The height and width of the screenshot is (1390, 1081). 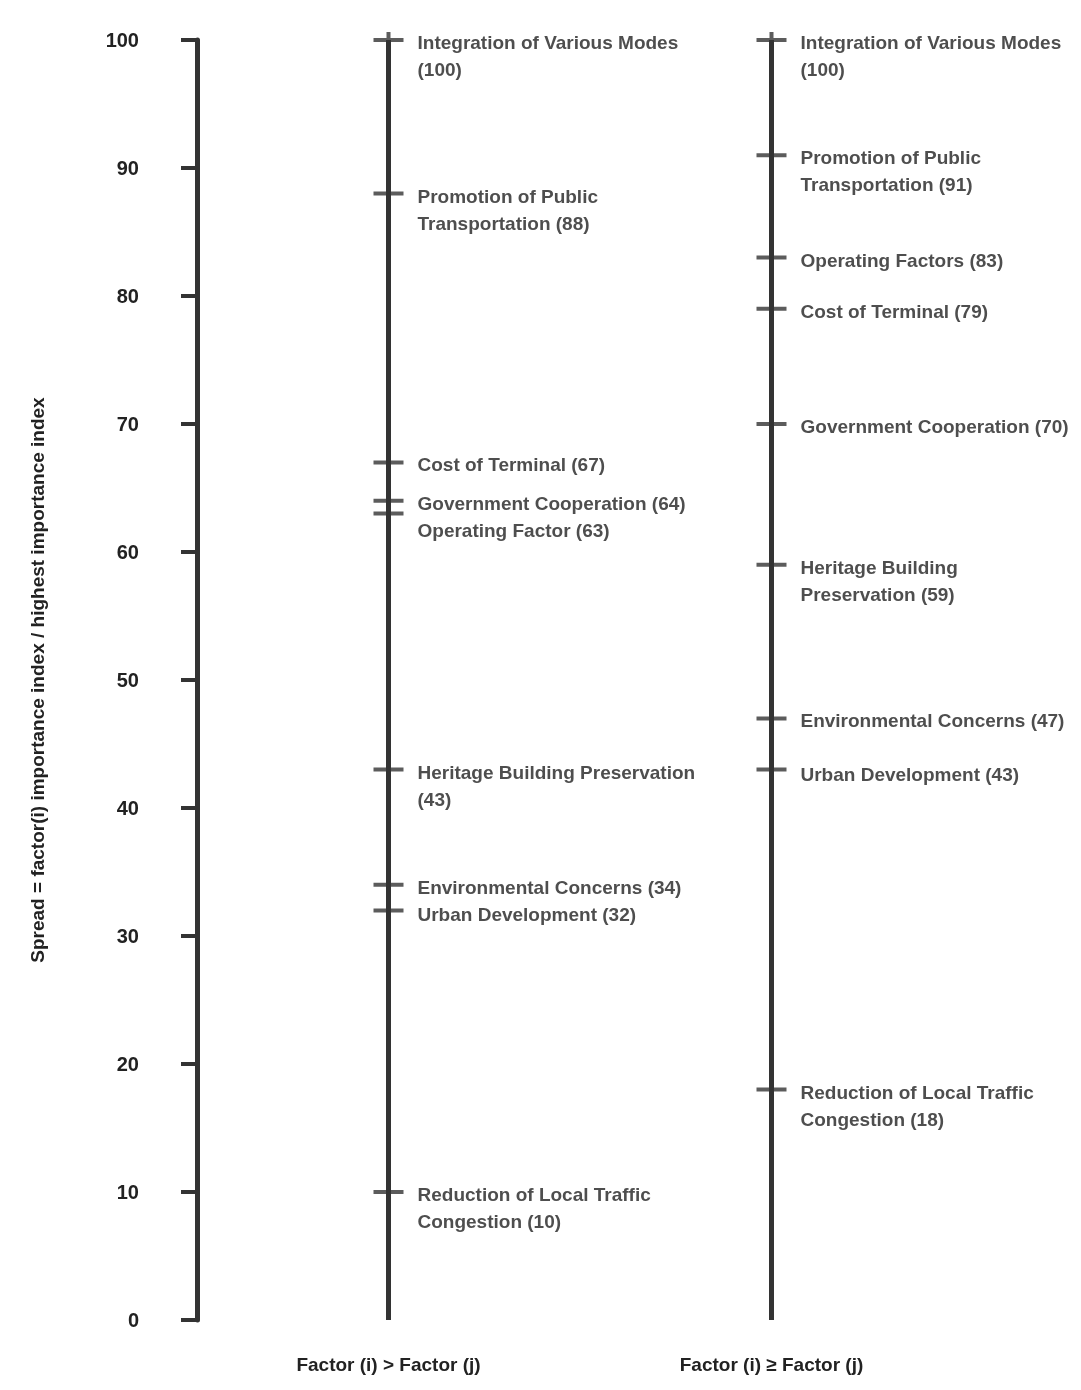 I want to click on y-tick-label: 30, so click(x=127, y=936).